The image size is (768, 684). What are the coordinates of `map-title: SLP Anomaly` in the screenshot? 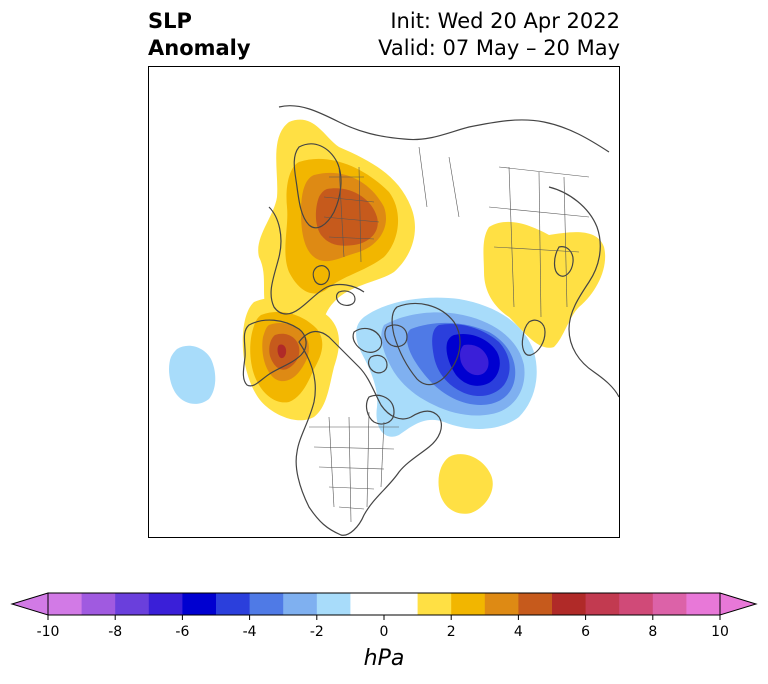 It's located at (199, 35).